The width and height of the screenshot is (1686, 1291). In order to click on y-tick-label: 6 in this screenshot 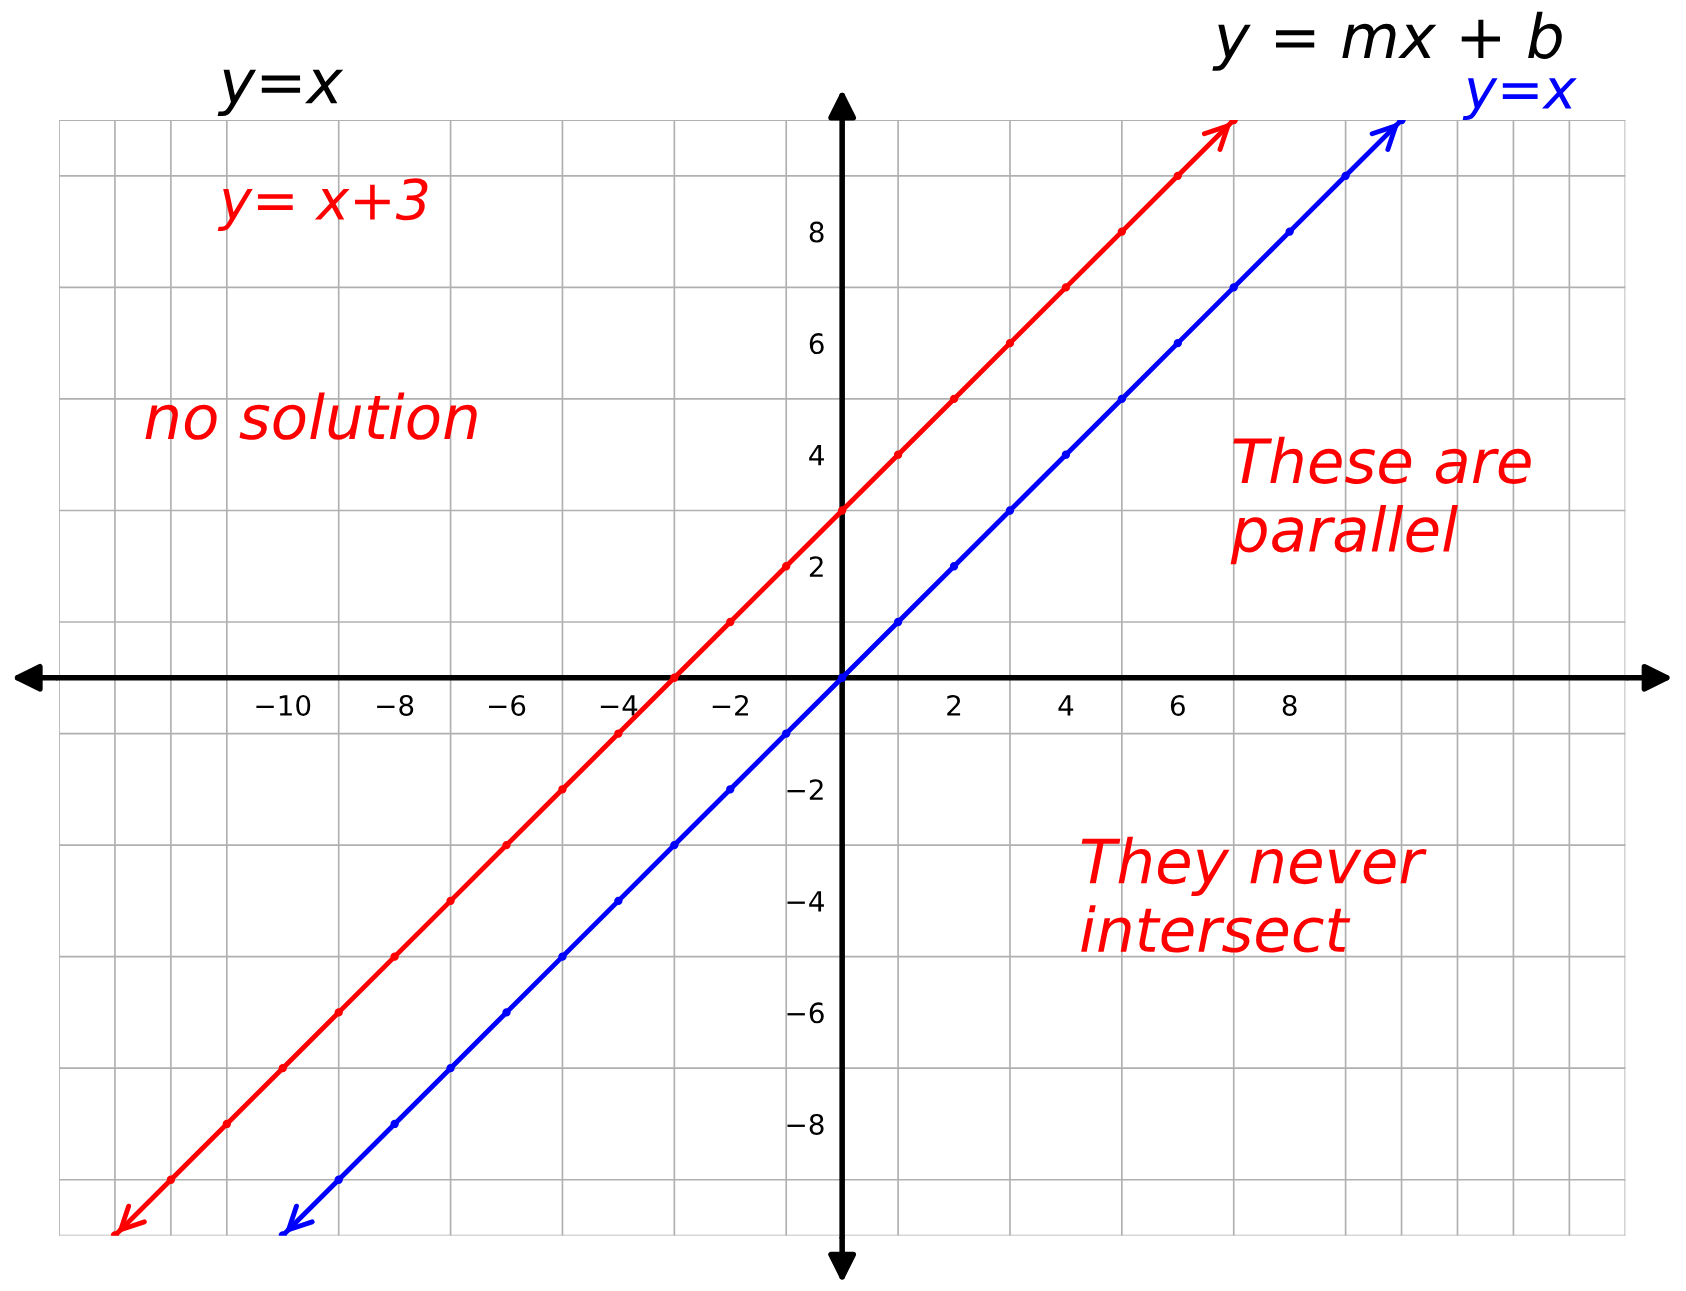, I will do `click(816, 344)`.